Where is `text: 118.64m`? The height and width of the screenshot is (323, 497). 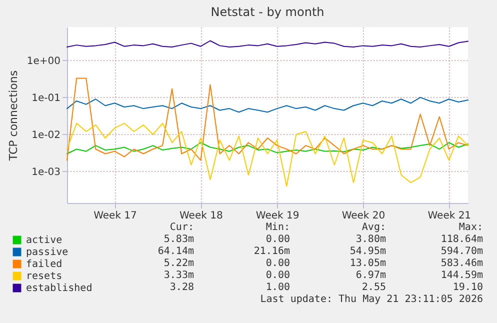 text: 118.64m is located at coordinates (461, 240).